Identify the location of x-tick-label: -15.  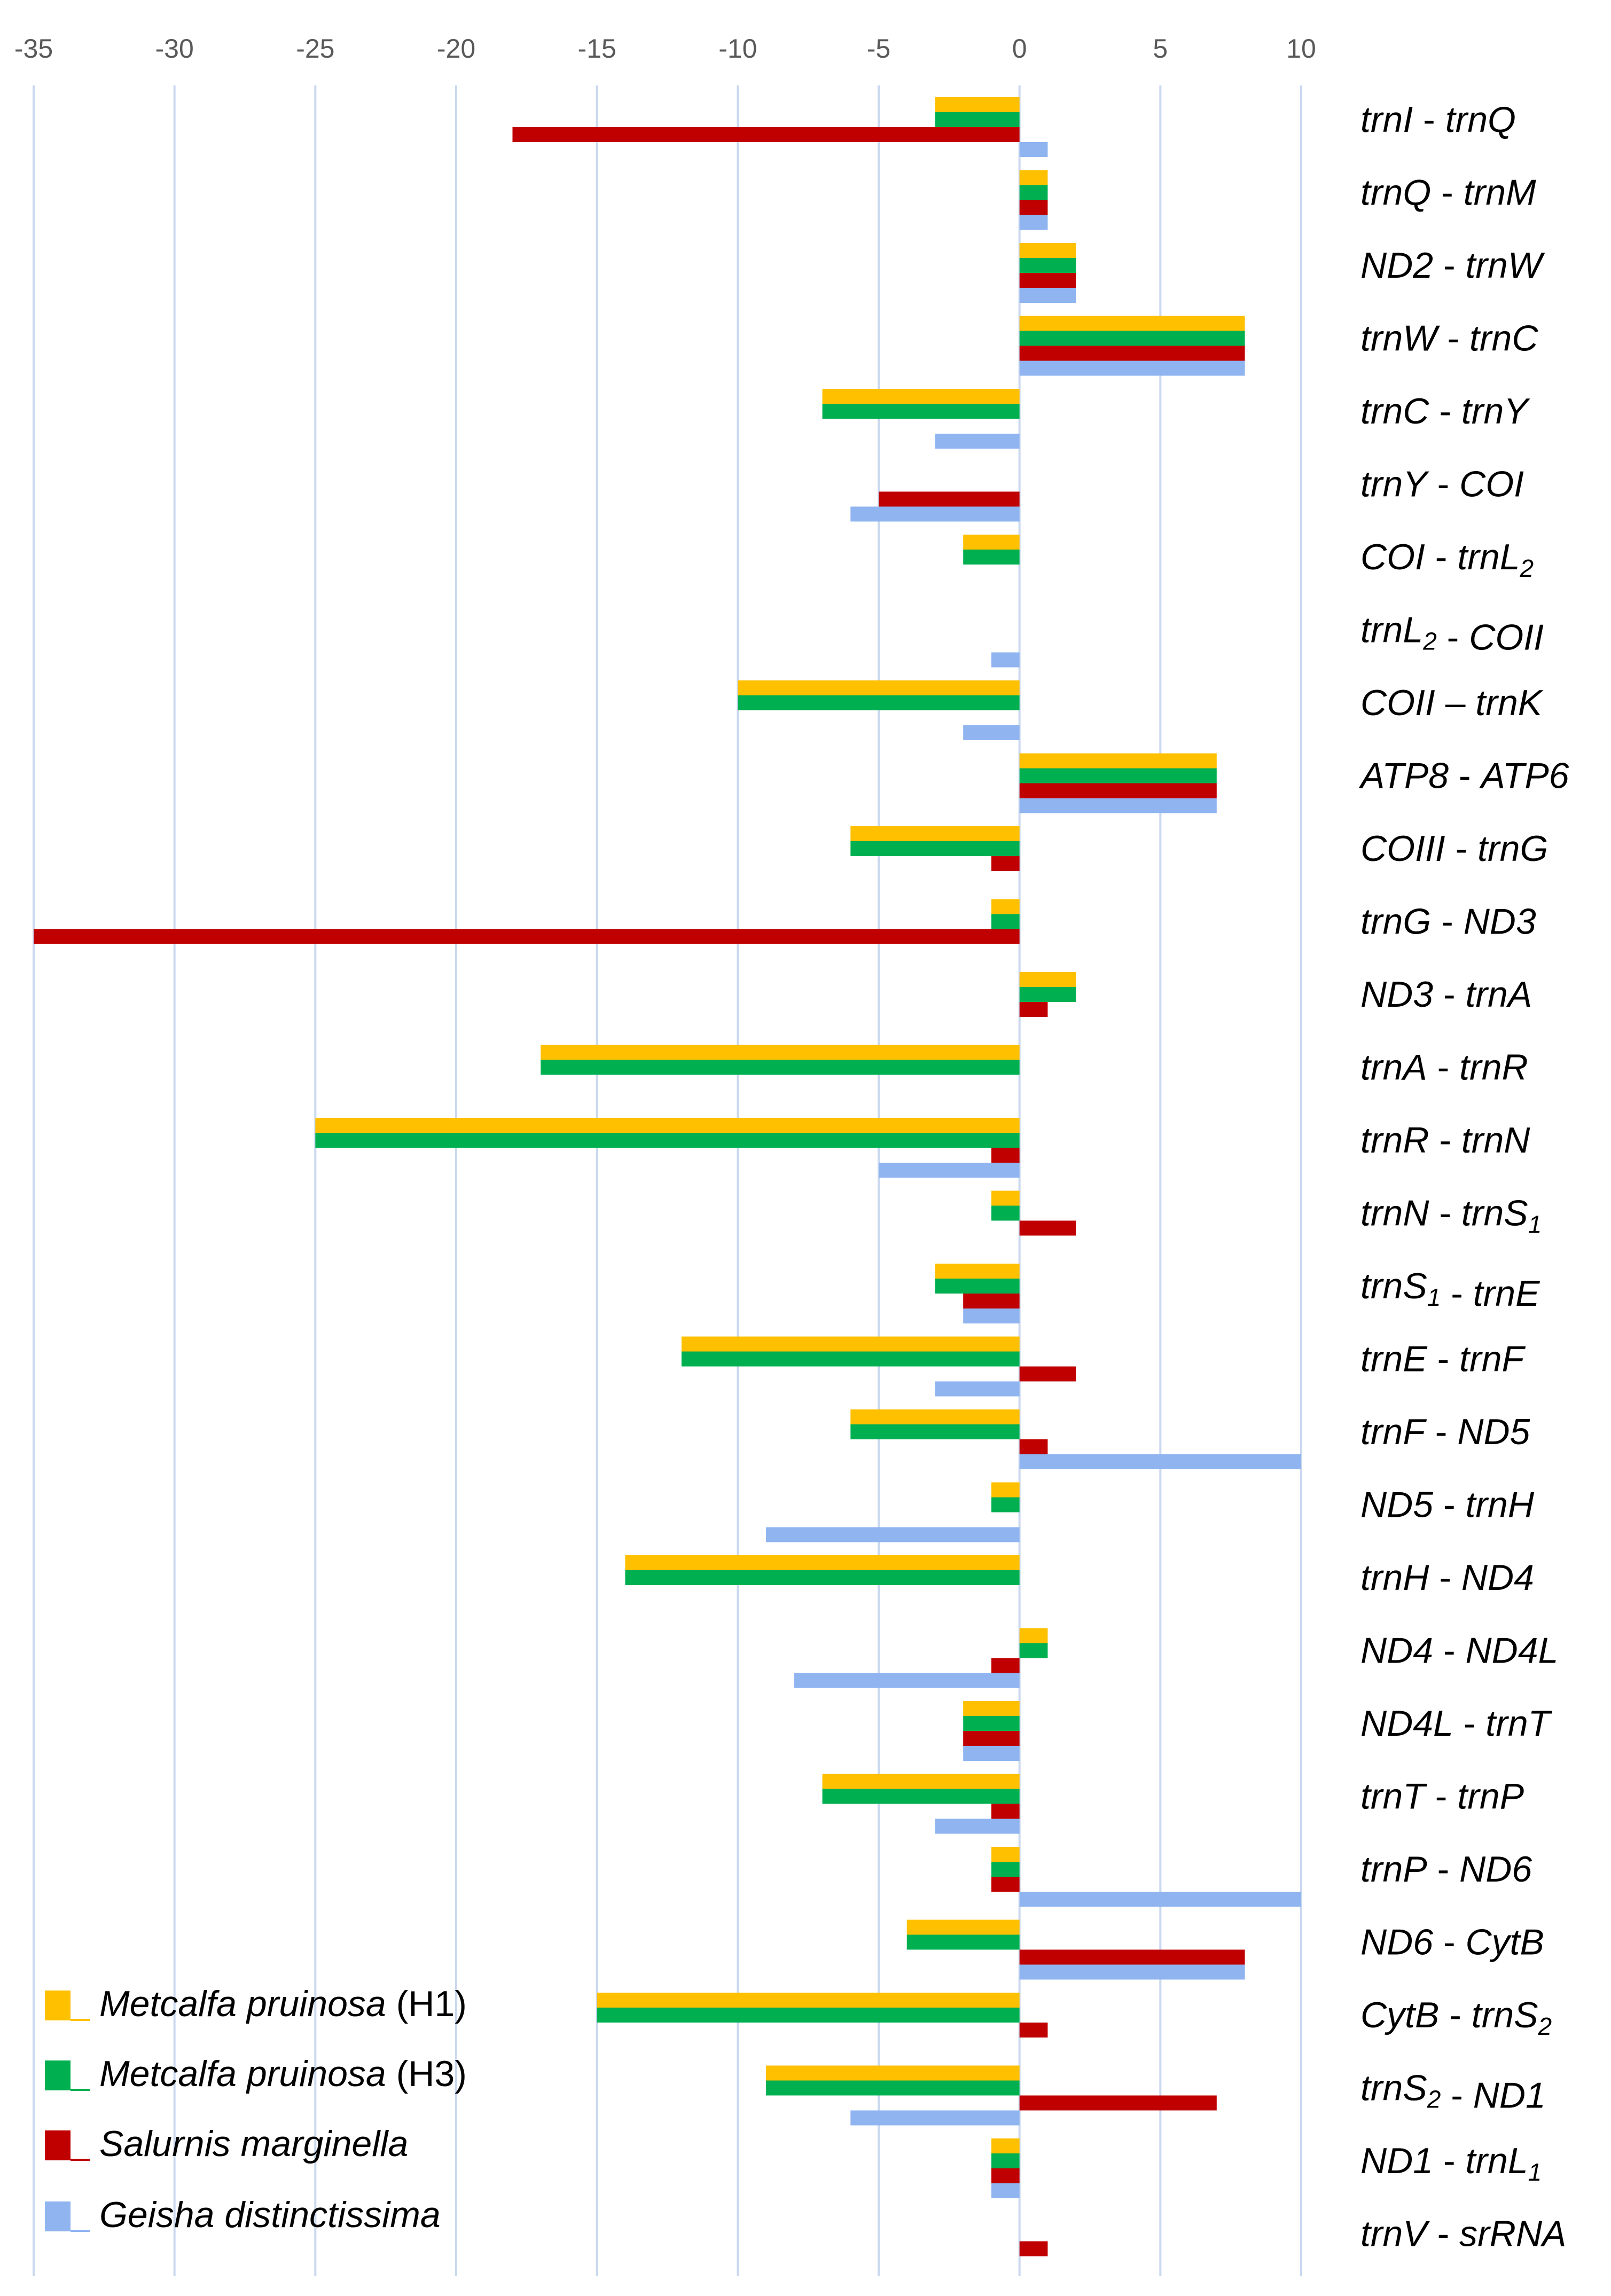
(597, 49).